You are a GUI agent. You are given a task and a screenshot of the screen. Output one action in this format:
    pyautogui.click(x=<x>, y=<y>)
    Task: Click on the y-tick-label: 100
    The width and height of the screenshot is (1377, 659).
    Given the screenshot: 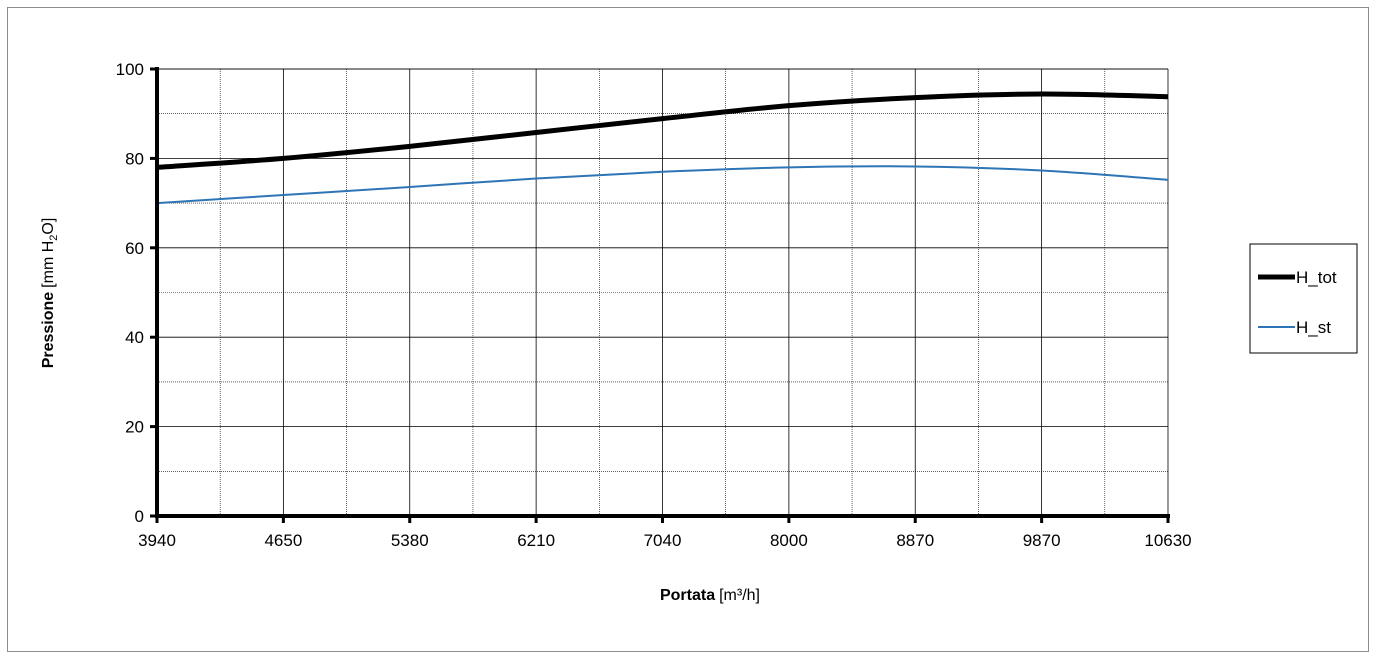 What is the action you would take?
    pyautogui.click(x=130, y=69)
    